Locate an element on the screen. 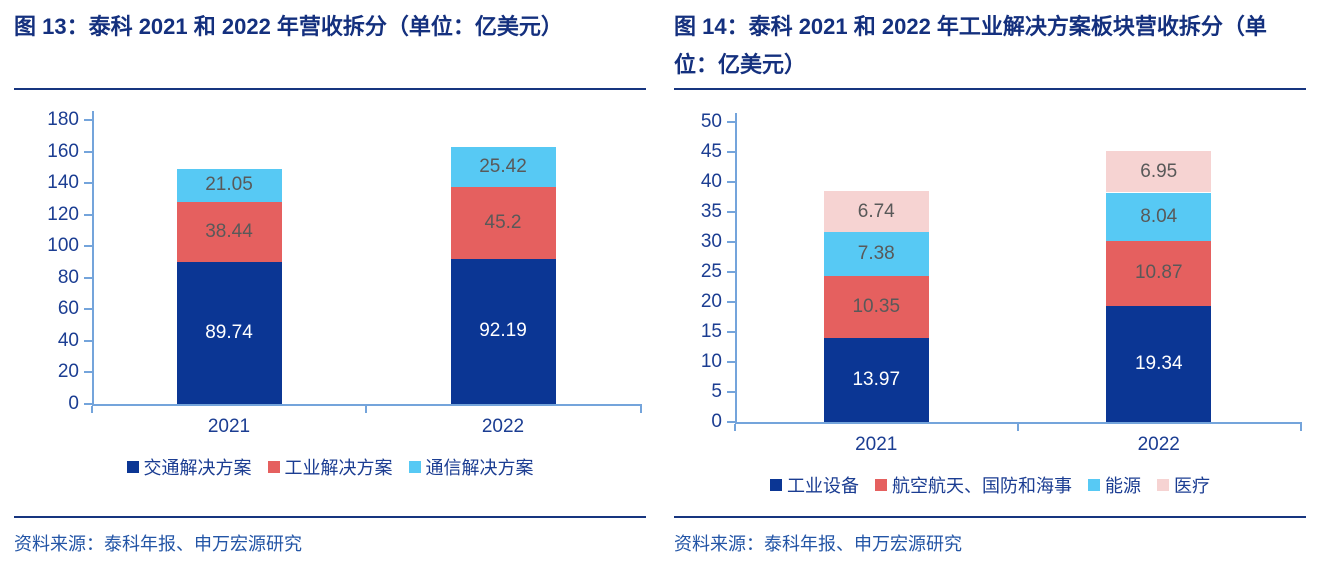  figure-13-source-rule is located at coordinates (330, 517).